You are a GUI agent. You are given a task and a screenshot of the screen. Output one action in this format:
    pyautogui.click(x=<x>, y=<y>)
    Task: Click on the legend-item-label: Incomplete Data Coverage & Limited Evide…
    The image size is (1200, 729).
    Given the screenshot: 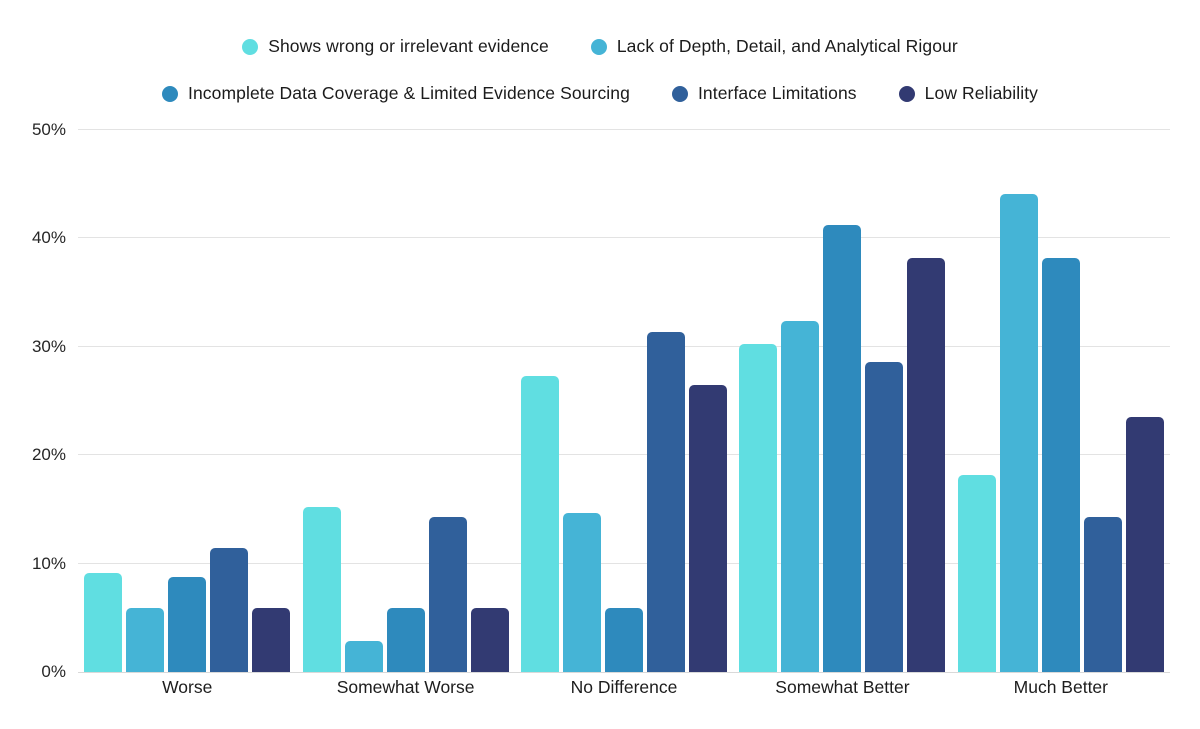 What is the action you would take?
    pyautogui.click(x=408, y=93)
    